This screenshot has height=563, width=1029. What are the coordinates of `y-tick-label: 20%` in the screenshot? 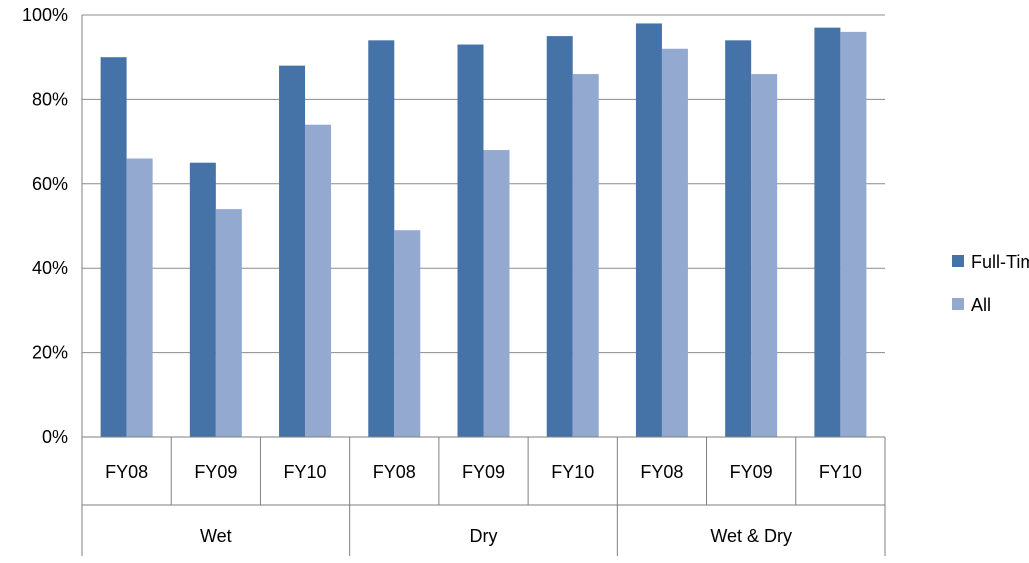 It's located at (50, 353).